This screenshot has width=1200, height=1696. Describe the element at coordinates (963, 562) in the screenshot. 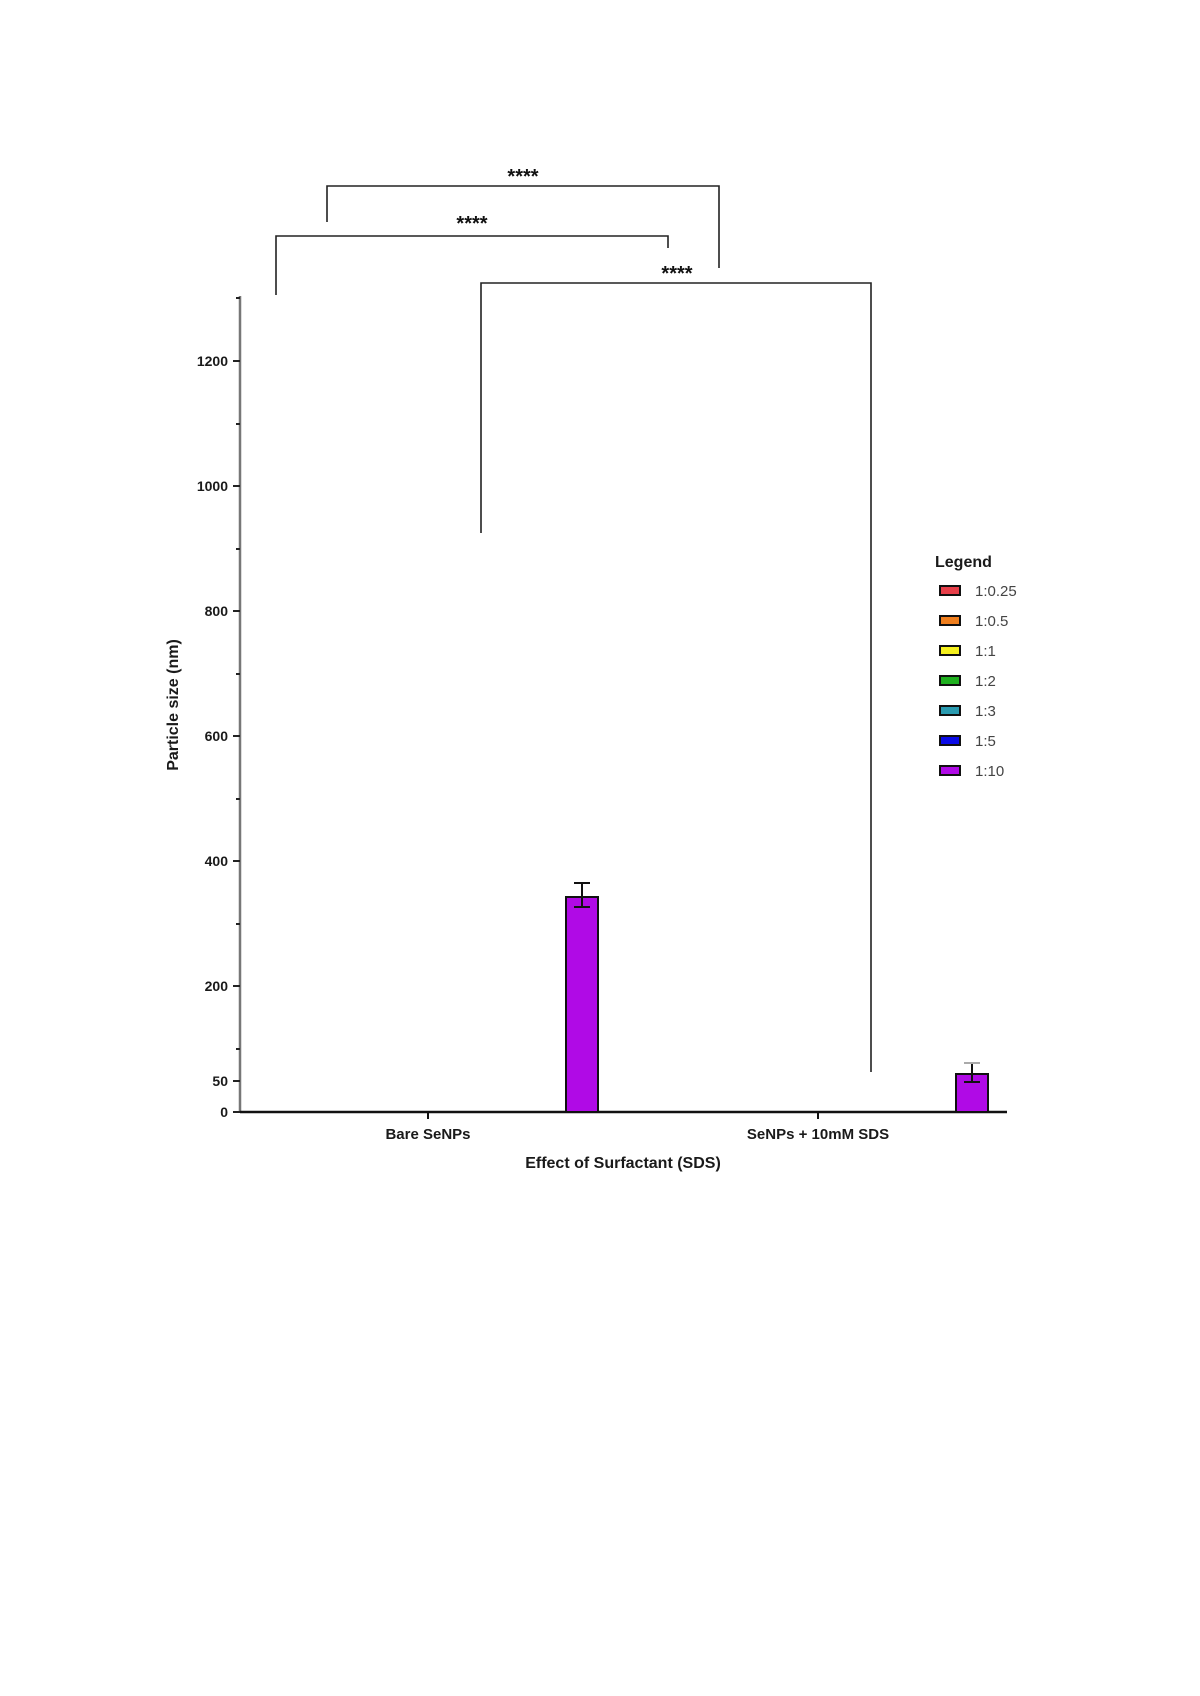

I see `legend-title: Legend` at that location.